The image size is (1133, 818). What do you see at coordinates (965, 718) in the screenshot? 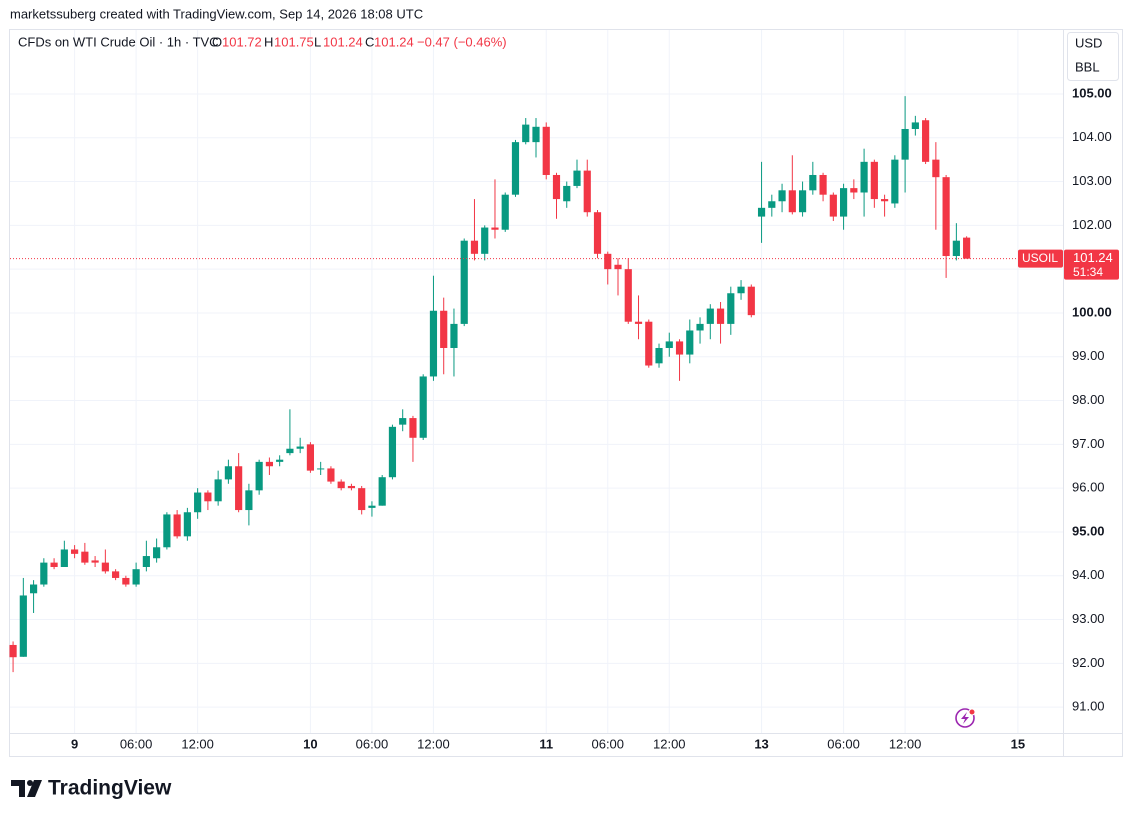
I see `alert-icon` at bounding box center [965, 718].